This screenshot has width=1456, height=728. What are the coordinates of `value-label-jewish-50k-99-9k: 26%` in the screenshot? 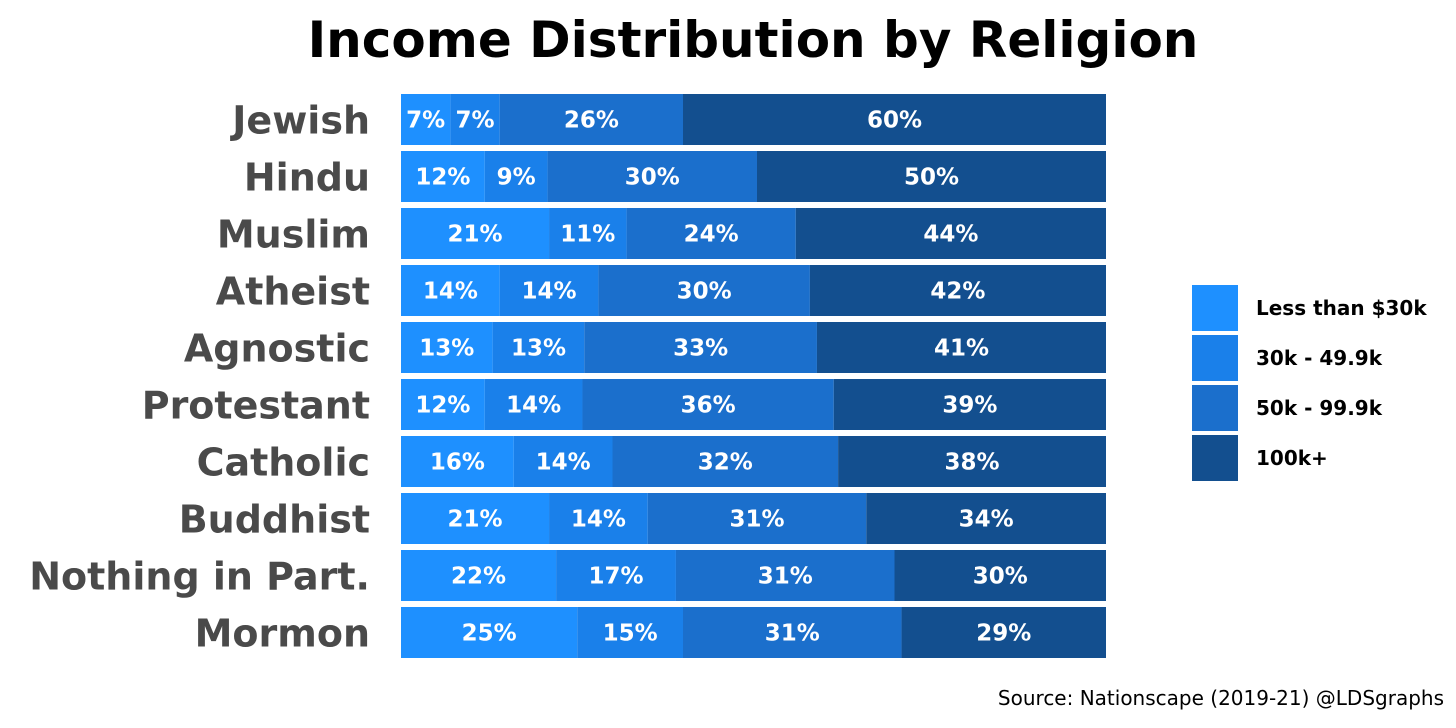 It's located at (591, 121).